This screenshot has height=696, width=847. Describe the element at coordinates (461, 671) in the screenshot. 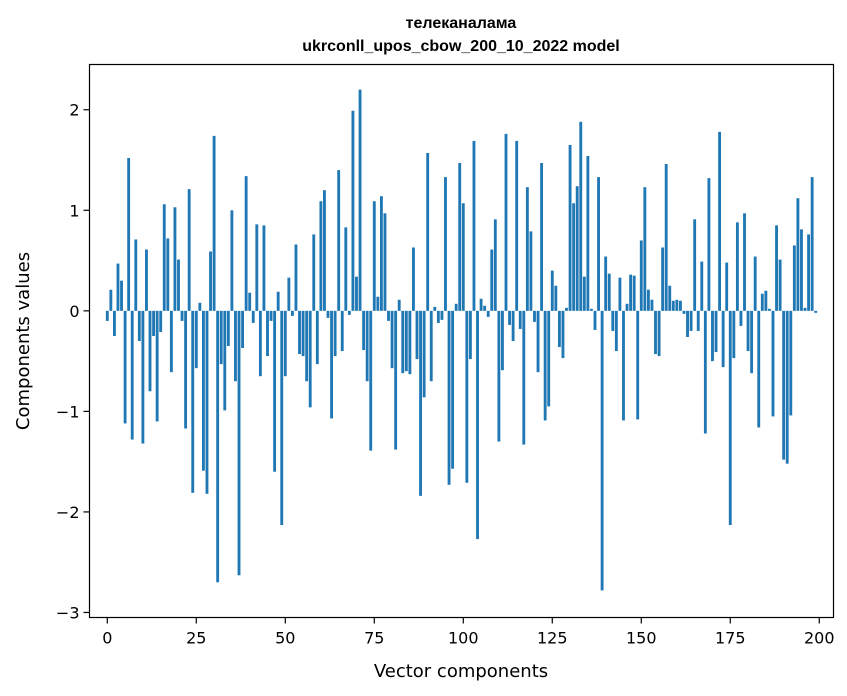

I see `x-axis-label: Vector components` at that location.